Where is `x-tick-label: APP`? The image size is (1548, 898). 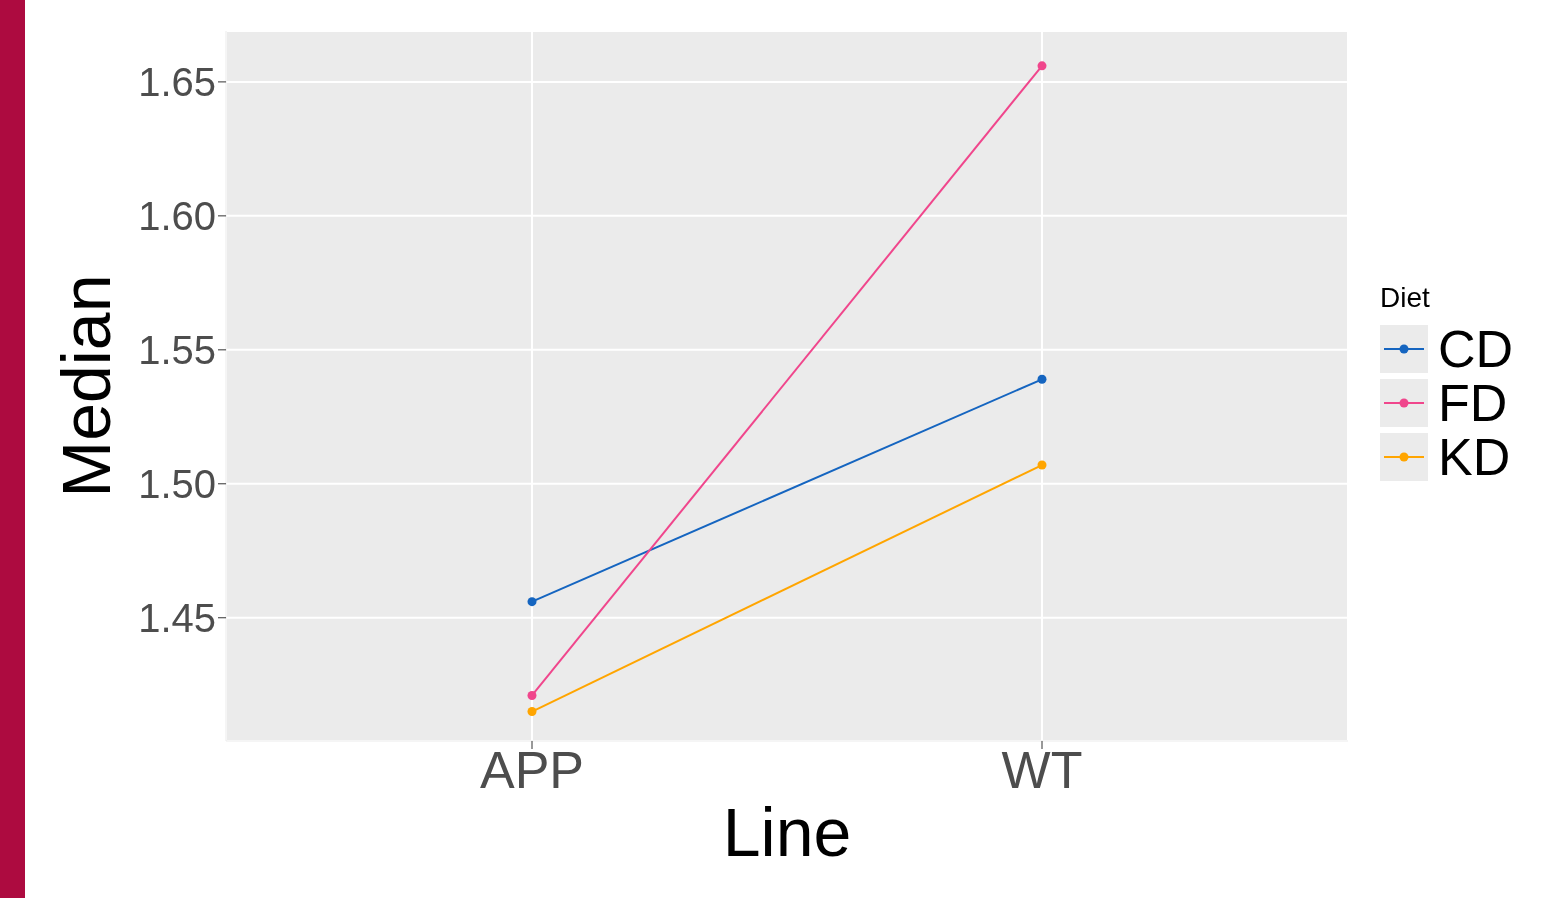 x-tick-label: APP is located at coordinates (532, 769).